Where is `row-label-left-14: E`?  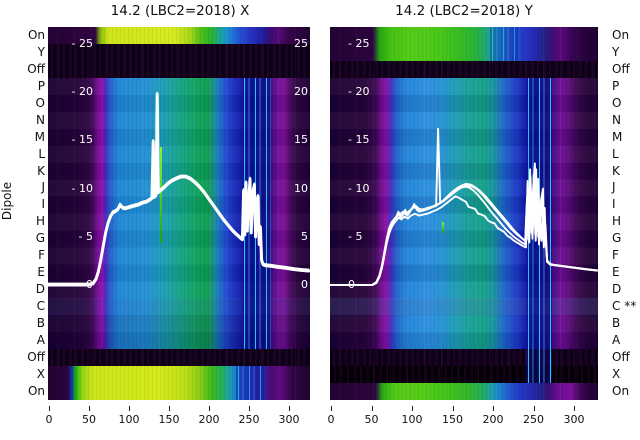 row-label-left-14: E is located at coordinates (41, 272).